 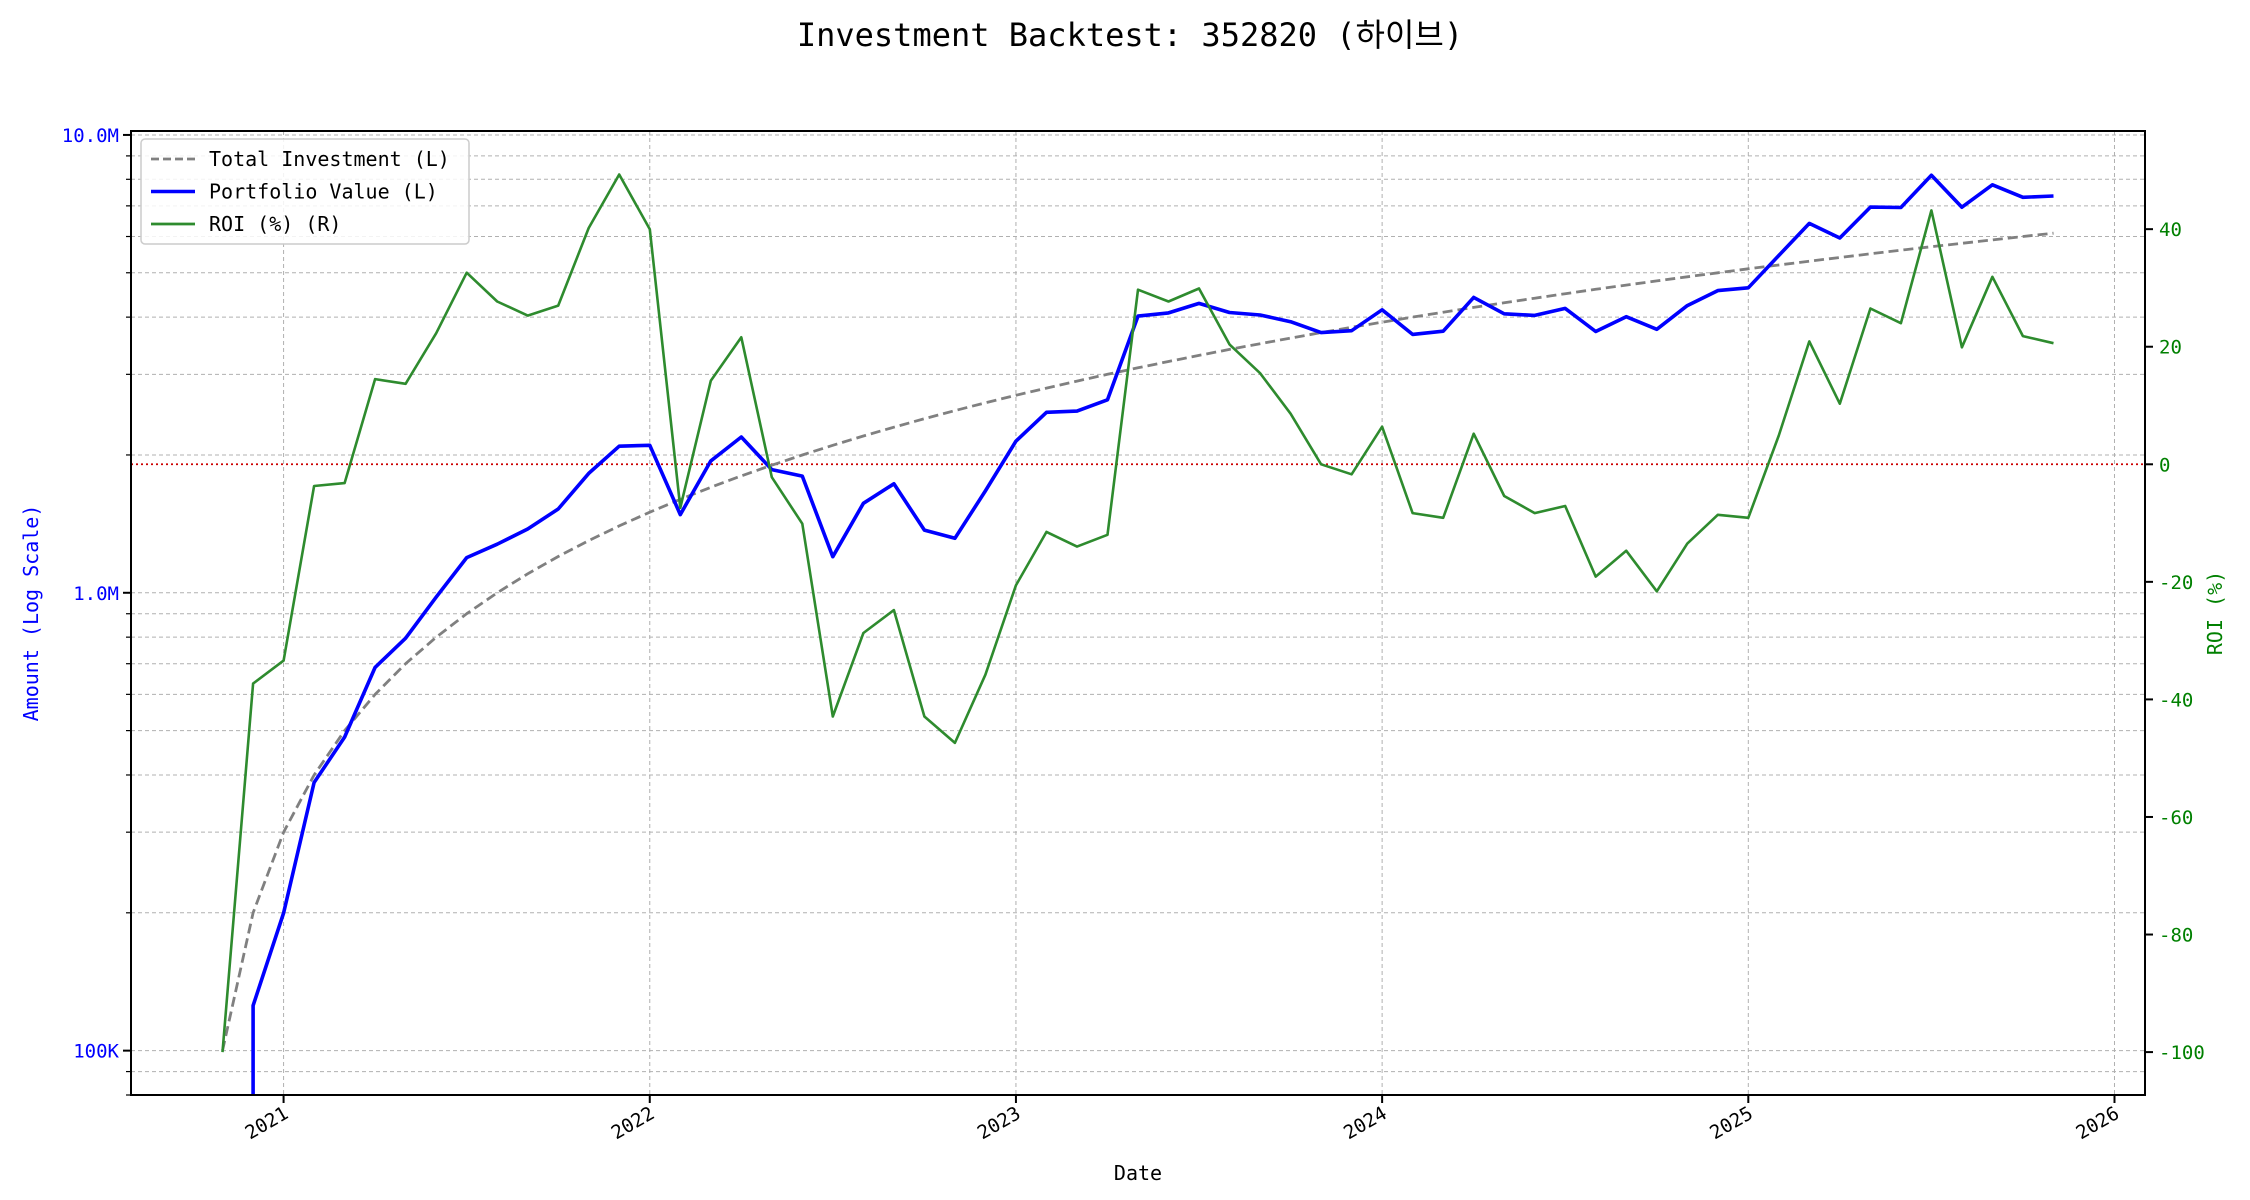 What do you see at coordinates (1731, 1123) in the screenshot?
I see `x-tick-label: 2025` at bounding box center [1731, 1123].